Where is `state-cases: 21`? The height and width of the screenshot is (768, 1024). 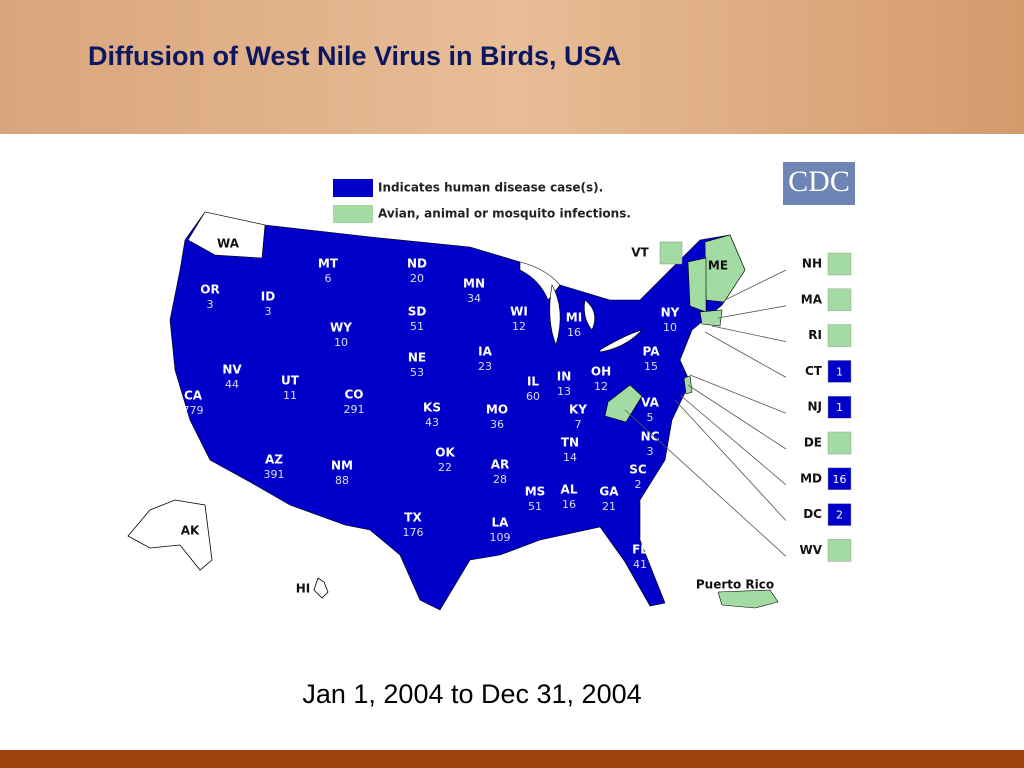 state-cases: 21 is located at coordinates (609, 506).